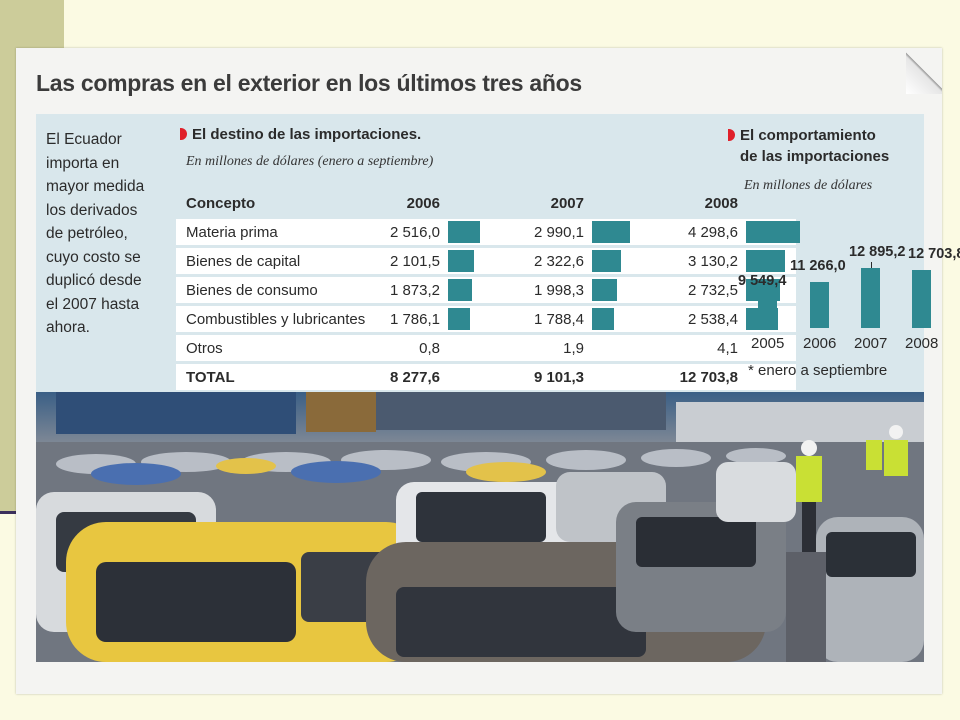 The height and width of the screenshot is (720, 960). Describe the element at coordinates (274, 261) in the screenshot. I see `row-label: Bienes de capital` at that location.